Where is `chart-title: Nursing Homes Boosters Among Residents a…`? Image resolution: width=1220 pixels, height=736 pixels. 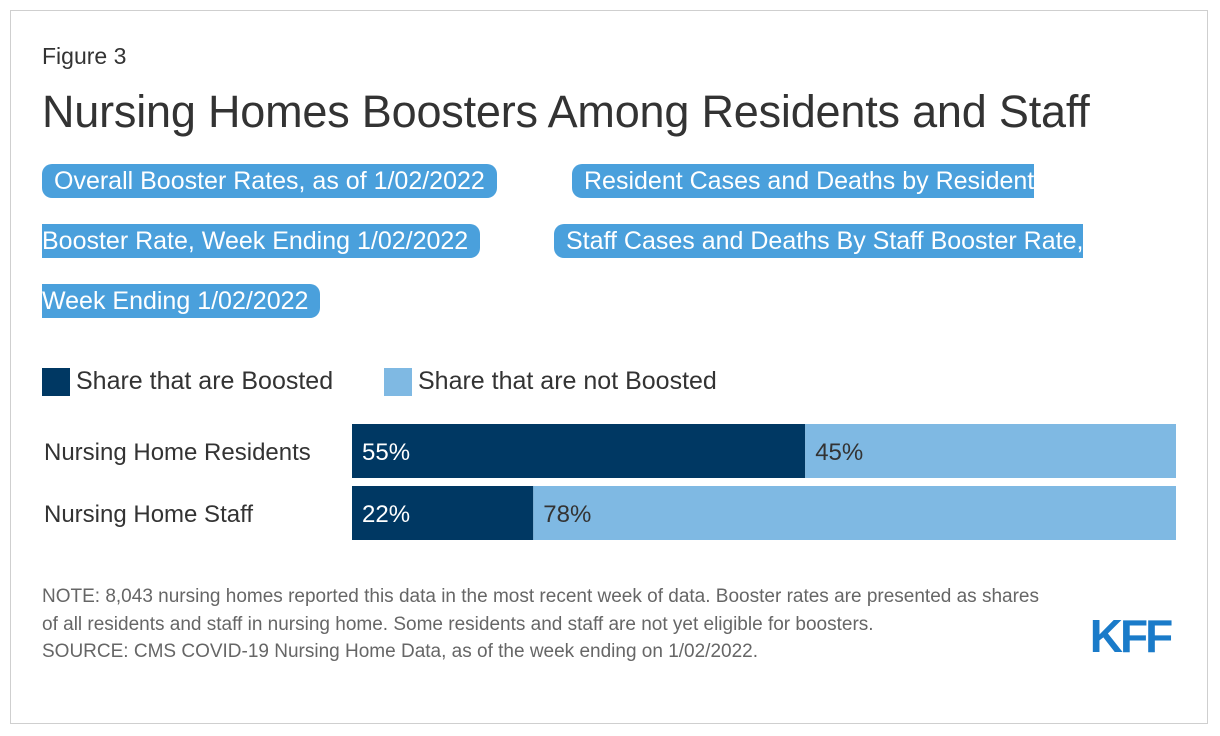
chart-title: Nursing Homes Boosters Among Residents a… is located at coordinates (566, 111).